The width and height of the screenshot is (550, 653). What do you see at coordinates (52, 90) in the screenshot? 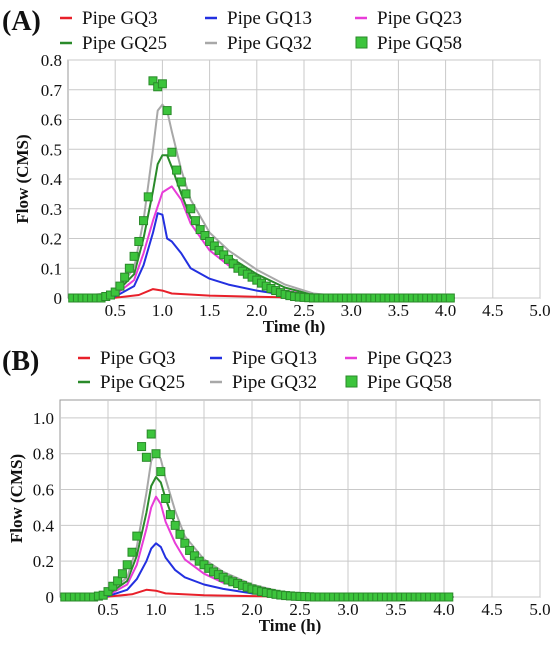
I see `y-tick-label: 0.7` at bounding box center [52, 90].